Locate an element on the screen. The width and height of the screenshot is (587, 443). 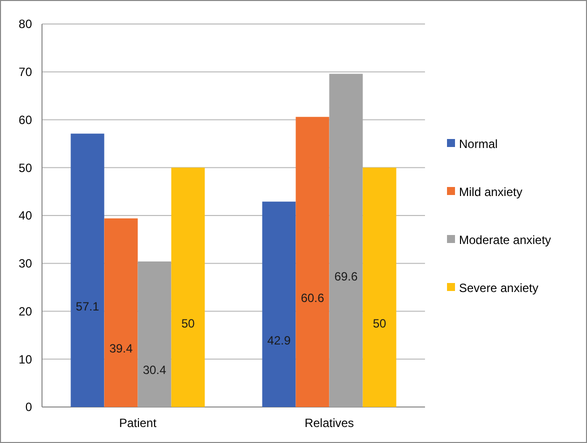
legend-label: Severe anxiety is located at coordinates (498, 288).